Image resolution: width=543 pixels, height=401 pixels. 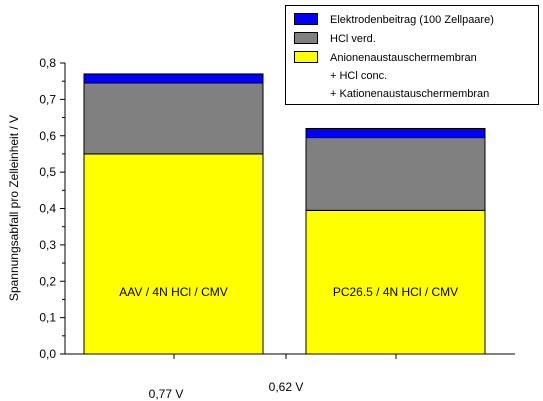 I want to click on y-axis-label: Spannungsabfall pro Zelleinheit / V, so click(x=14, y=208).